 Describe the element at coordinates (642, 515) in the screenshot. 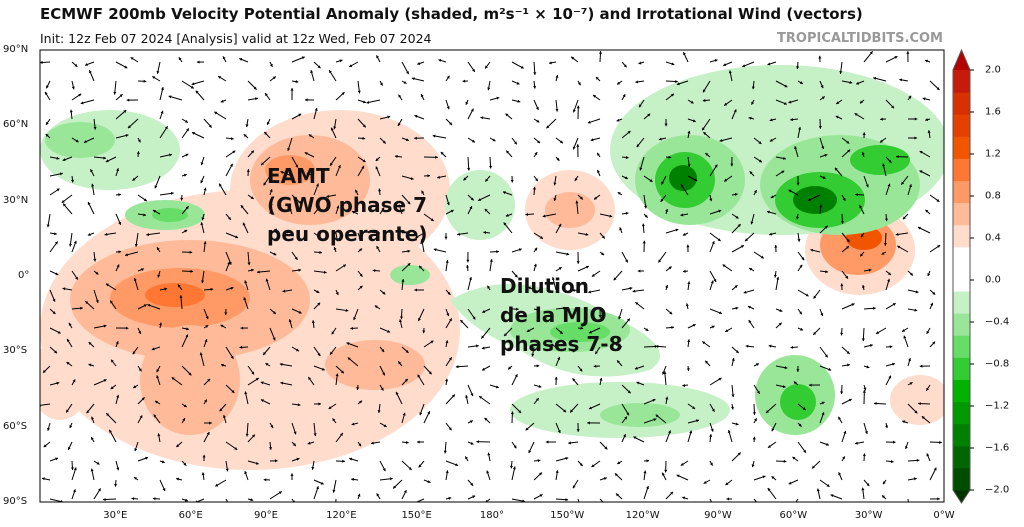

I see `lon-label: 120°W` at that location.